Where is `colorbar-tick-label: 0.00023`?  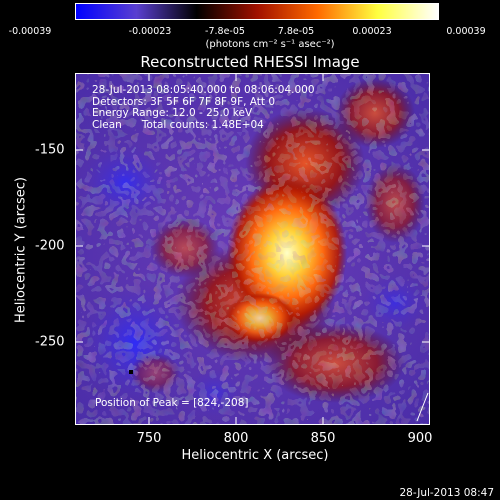 colorbar-tick-label: 0.00023 is located at coordinates (372, 31).